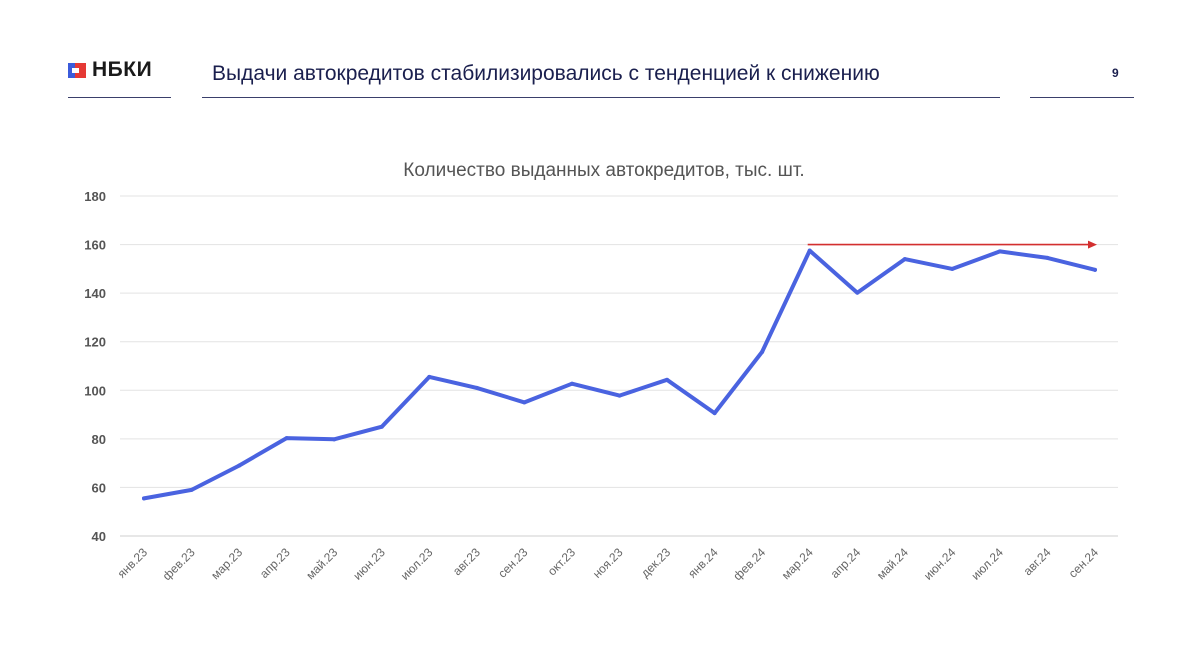  What do you see at coordinates (797, 563) in the screenshot?
I see `x-tick-label: мар.24` at bounding box center [797, 563].